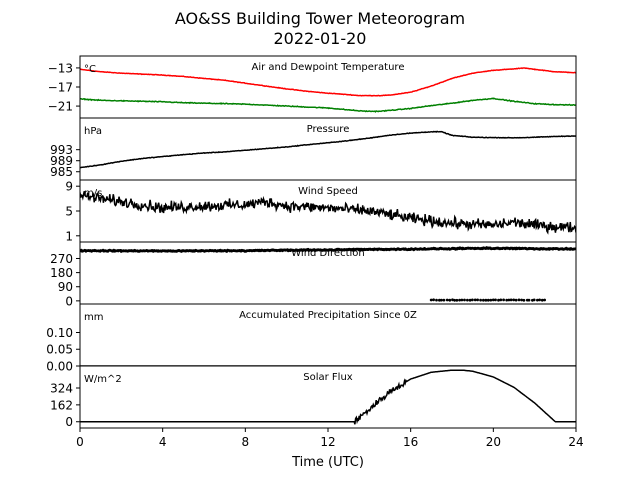 The height and width of the screenshot is (480, 640). What do you see at coordinates (410, 442) in the screenshot?
I see `xtick-label: 16` at bounding box center [410, 442].